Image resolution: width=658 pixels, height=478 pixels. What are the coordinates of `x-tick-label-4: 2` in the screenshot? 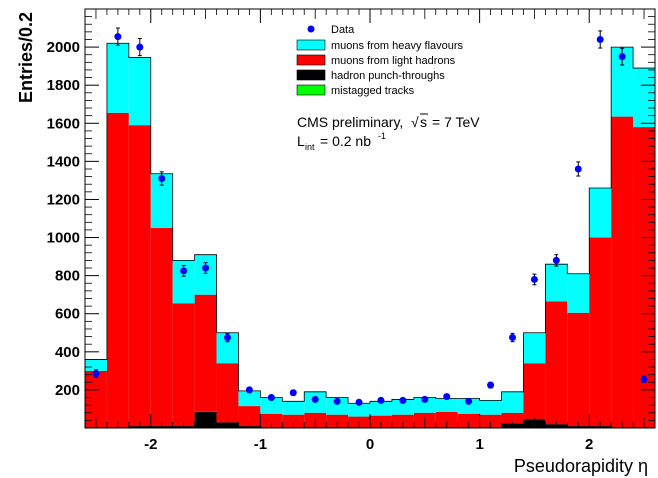 It's located at (589, 444).